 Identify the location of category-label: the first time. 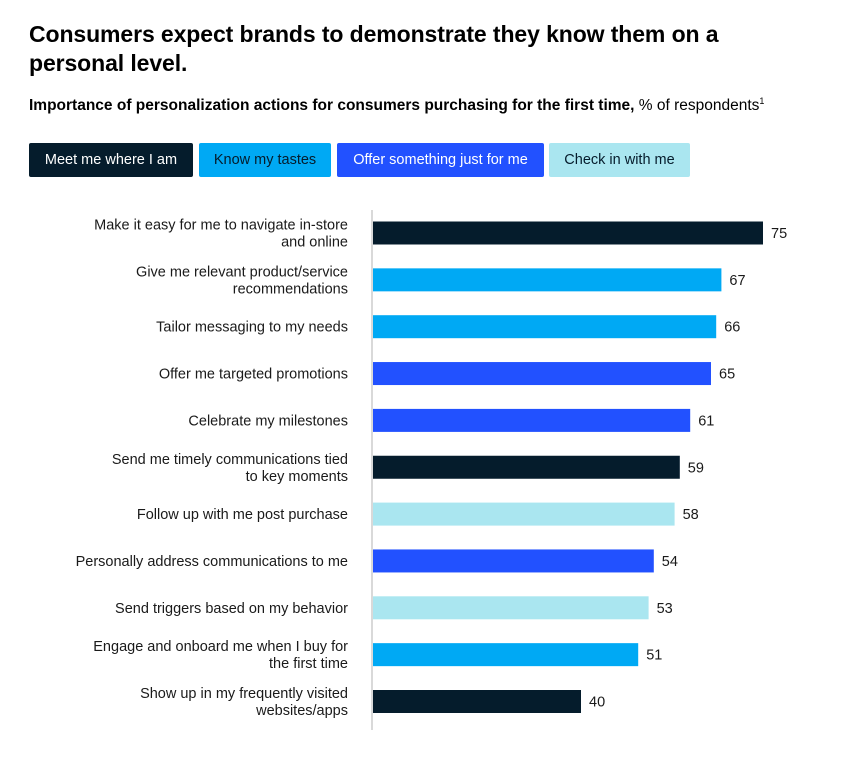
(308, 664).